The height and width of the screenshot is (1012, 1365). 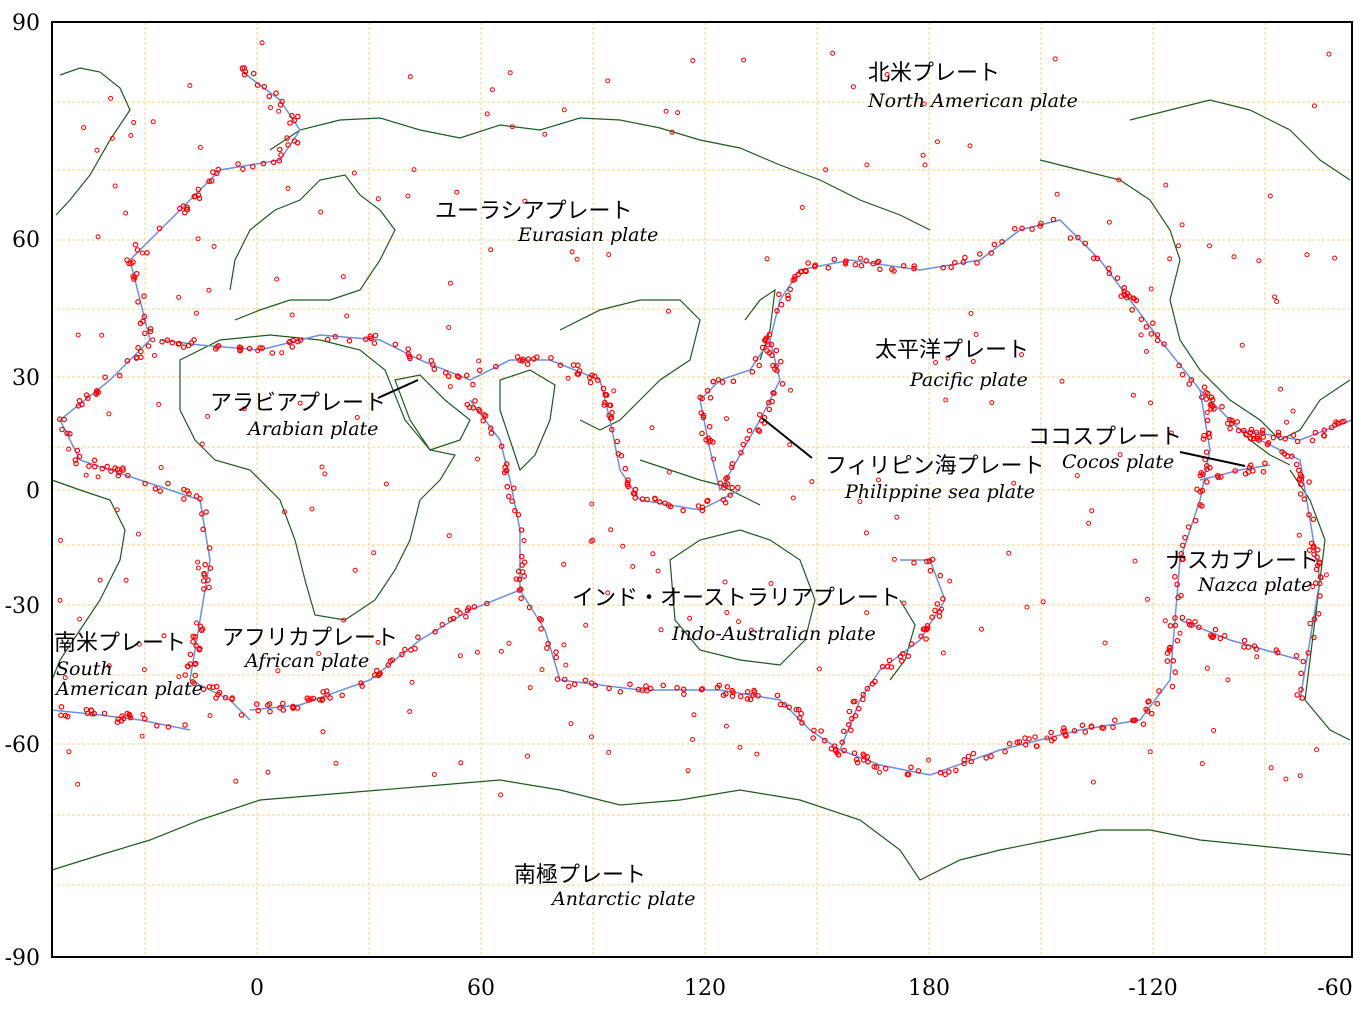 What do you see at coordinates (1118, 462) in the screenshot?
I see `plate-label-cocos-en: Cocos plate` at bounding box center [1118, 462].